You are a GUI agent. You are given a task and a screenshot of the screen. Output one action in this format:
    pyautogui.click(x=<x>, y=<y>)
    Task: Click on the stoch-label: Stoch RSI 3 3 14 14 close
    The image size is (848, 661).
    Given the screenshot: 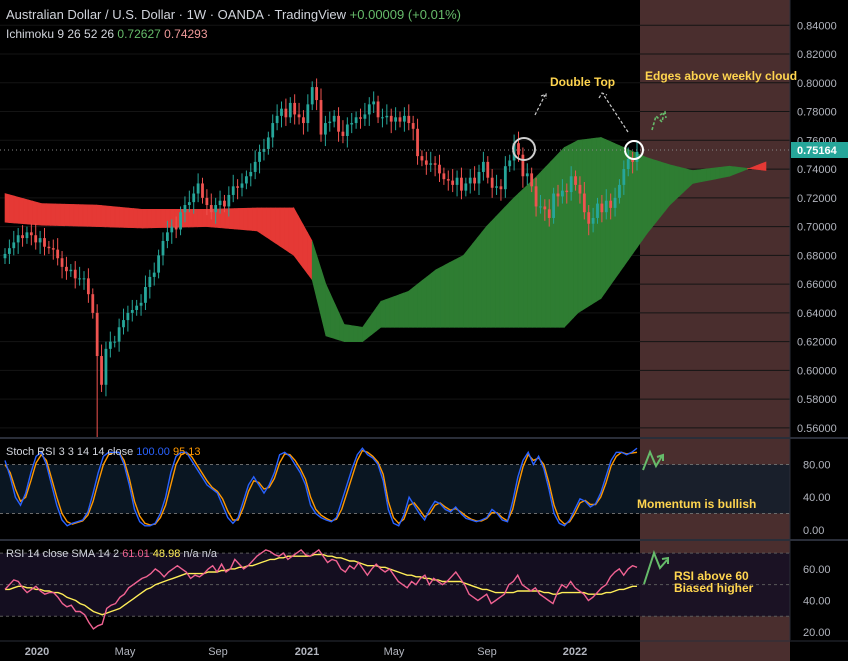 What is the action you would take?
    pyautogui.click(x=70, y=452)
    